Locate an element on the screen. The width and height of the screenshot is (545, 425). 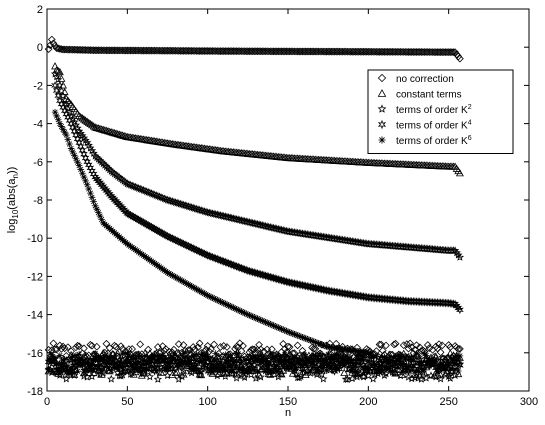
legend-entry: no correction is located at coordinates (415, 79).